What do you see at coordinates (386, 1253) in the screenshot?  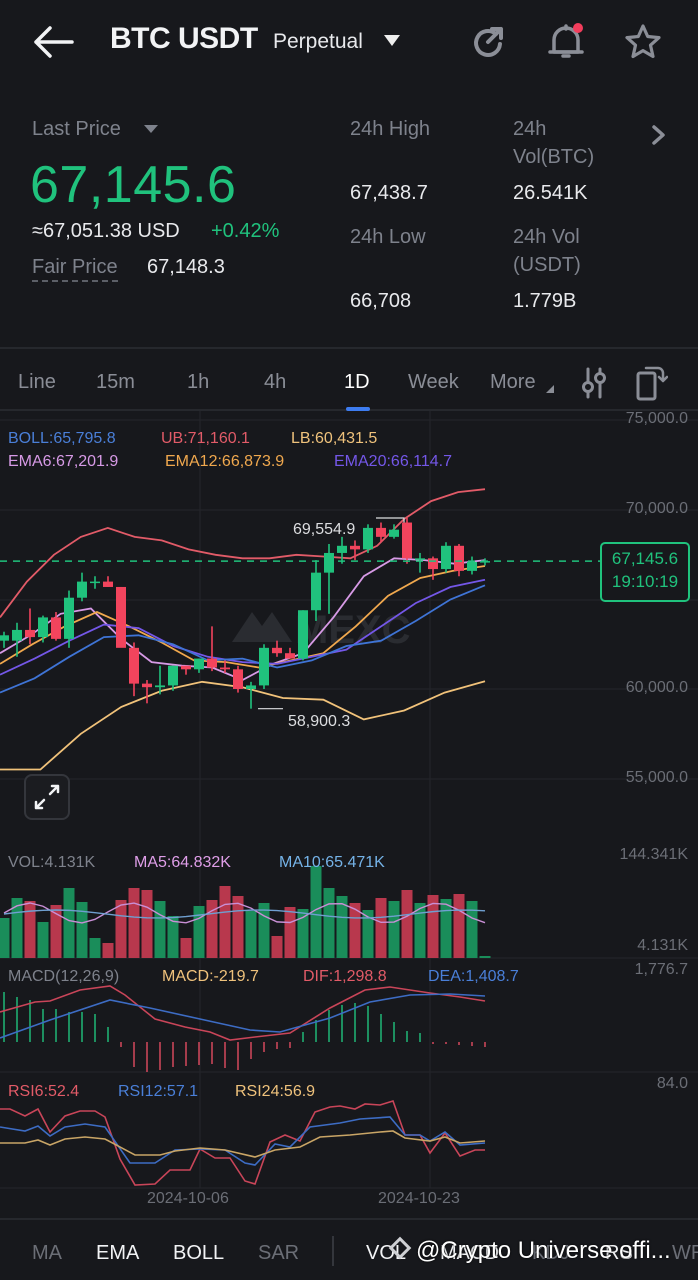 I see `indicator-vol: VOL` at bounding box center [386, 1253].